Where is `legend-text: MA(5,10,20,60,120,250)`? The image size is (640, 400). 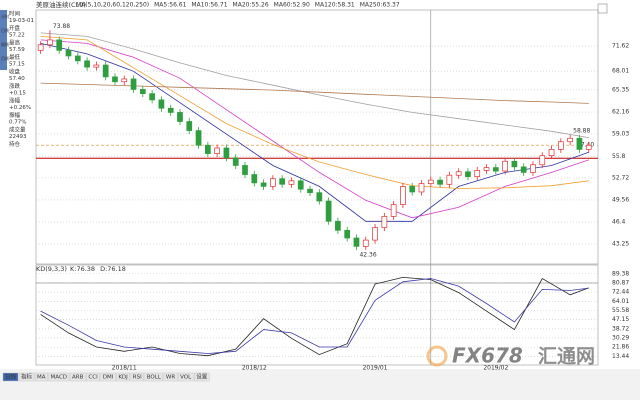 legend-text: MA(5,10,20,60,120,250) is located at coordinates (112, 5).